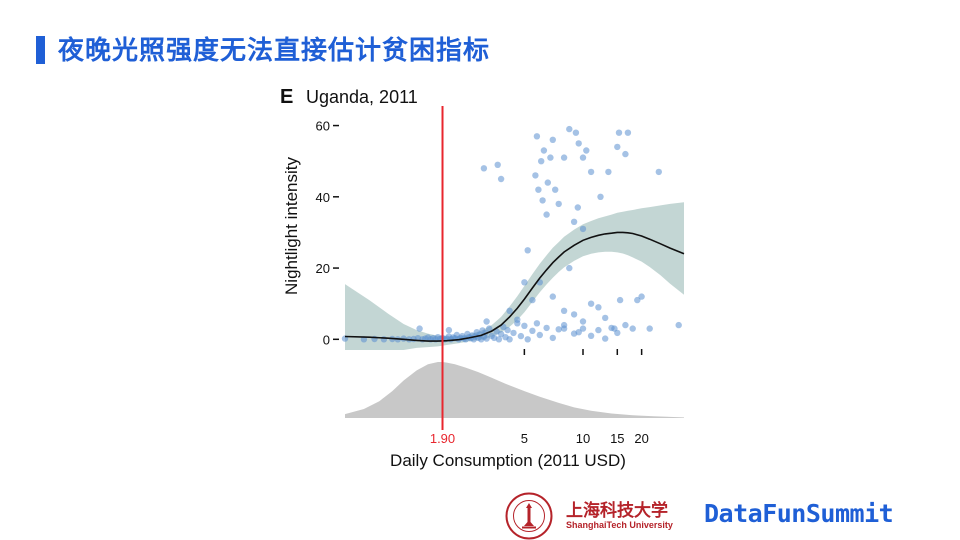 This screenshot has height=540, width=960. I want to click on x-axis-label: Daily Consumption (2011 USD), so click(508, 460).